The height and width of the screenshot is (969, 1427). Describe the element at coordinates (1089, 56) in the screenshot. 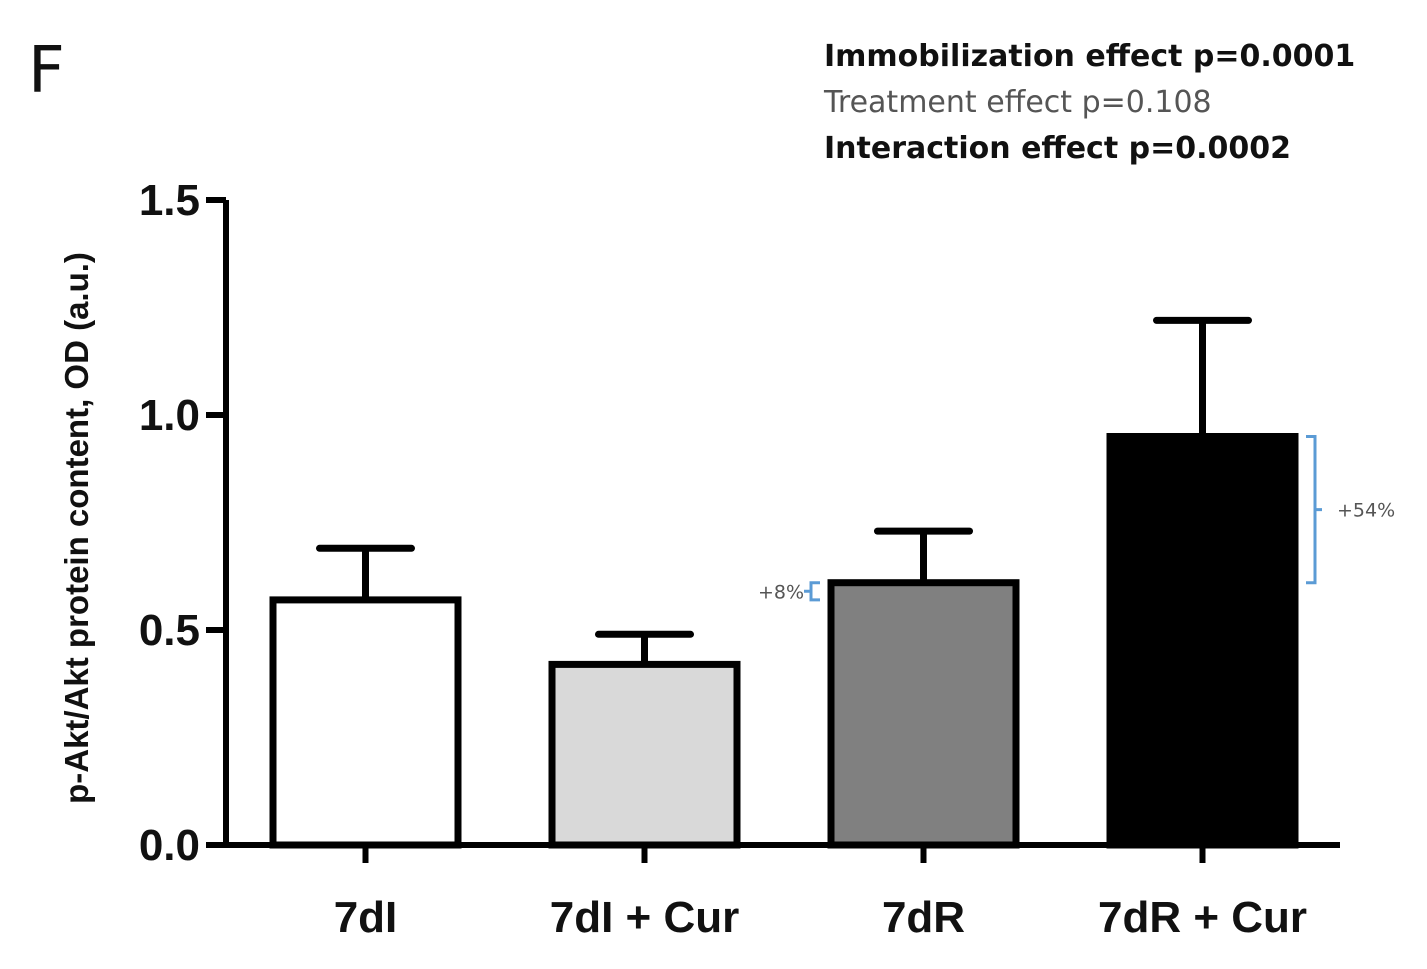

I see `stat-immobilization: Immobilization effect p=0.0001` at that location.